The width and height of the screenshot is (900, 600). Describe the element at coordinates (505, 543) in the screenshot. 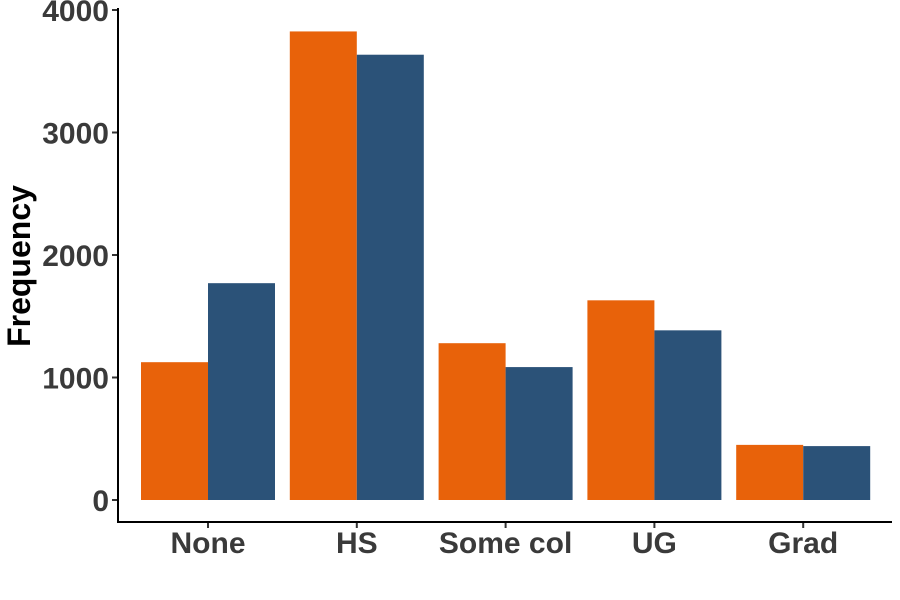

I see `x-tick-label: Some col` at that location.